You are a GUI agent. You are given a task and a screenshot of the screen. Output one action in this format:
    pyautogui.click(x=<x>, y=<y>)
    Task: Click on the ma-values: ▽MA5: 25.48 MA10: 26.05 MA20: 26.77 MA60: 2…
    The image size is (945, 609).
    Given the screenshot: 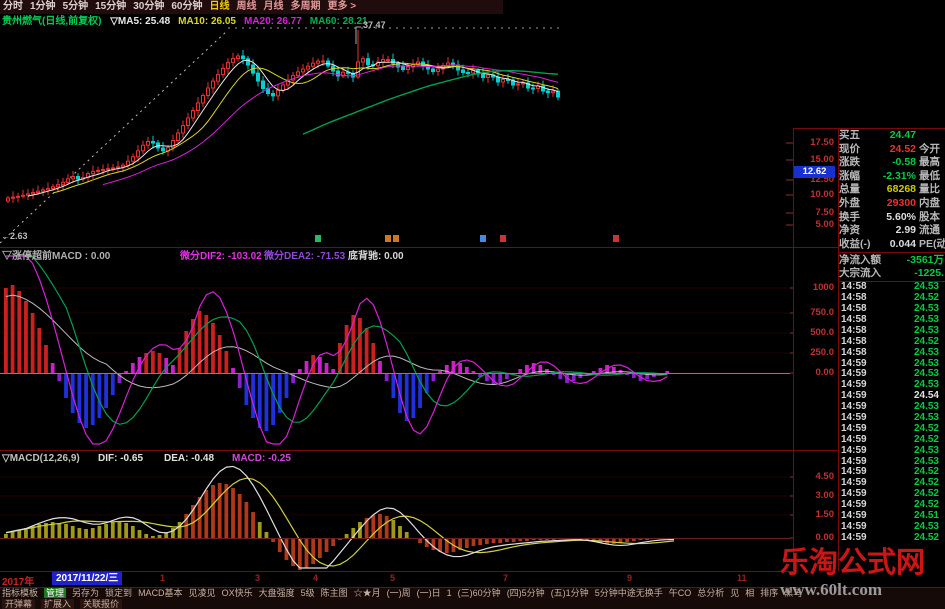 What is the action you would take?
    pyautogui.click(x=242, y=21)
    